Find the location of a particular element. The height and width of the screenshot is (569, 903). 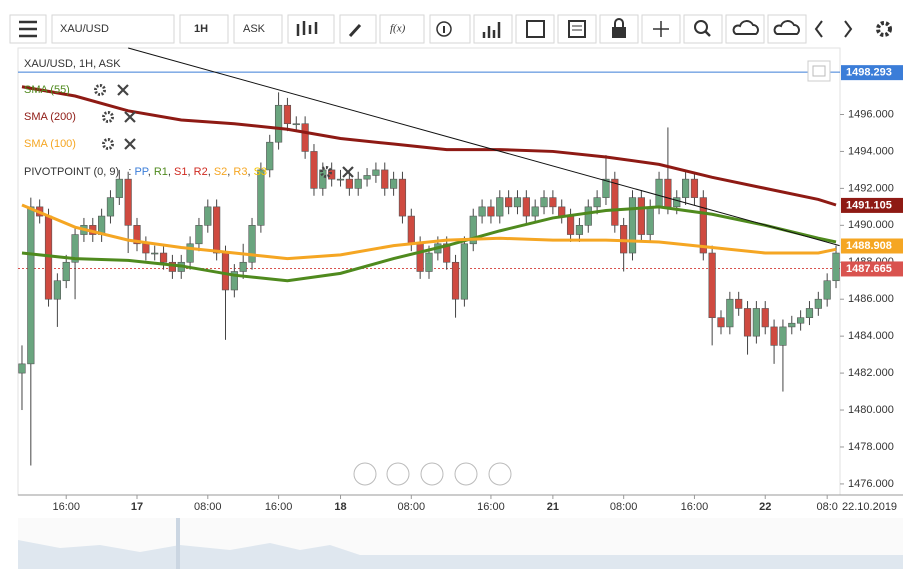

navigator-handle is located at coordinates (178, 543).